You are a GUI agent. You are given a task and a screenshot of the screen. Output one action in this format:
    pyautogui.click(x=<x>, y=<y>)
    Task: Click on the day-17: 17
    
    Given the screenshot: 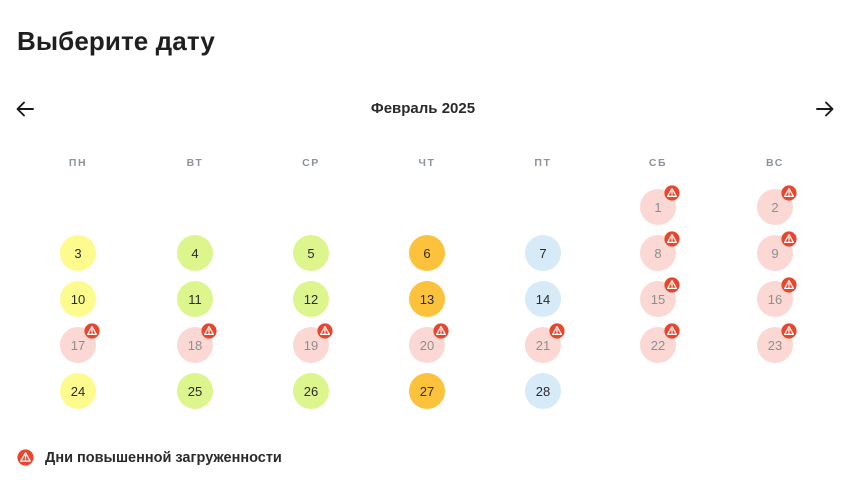 What is the action you would take?
    pyautogui.click(x=80, y=343)
    